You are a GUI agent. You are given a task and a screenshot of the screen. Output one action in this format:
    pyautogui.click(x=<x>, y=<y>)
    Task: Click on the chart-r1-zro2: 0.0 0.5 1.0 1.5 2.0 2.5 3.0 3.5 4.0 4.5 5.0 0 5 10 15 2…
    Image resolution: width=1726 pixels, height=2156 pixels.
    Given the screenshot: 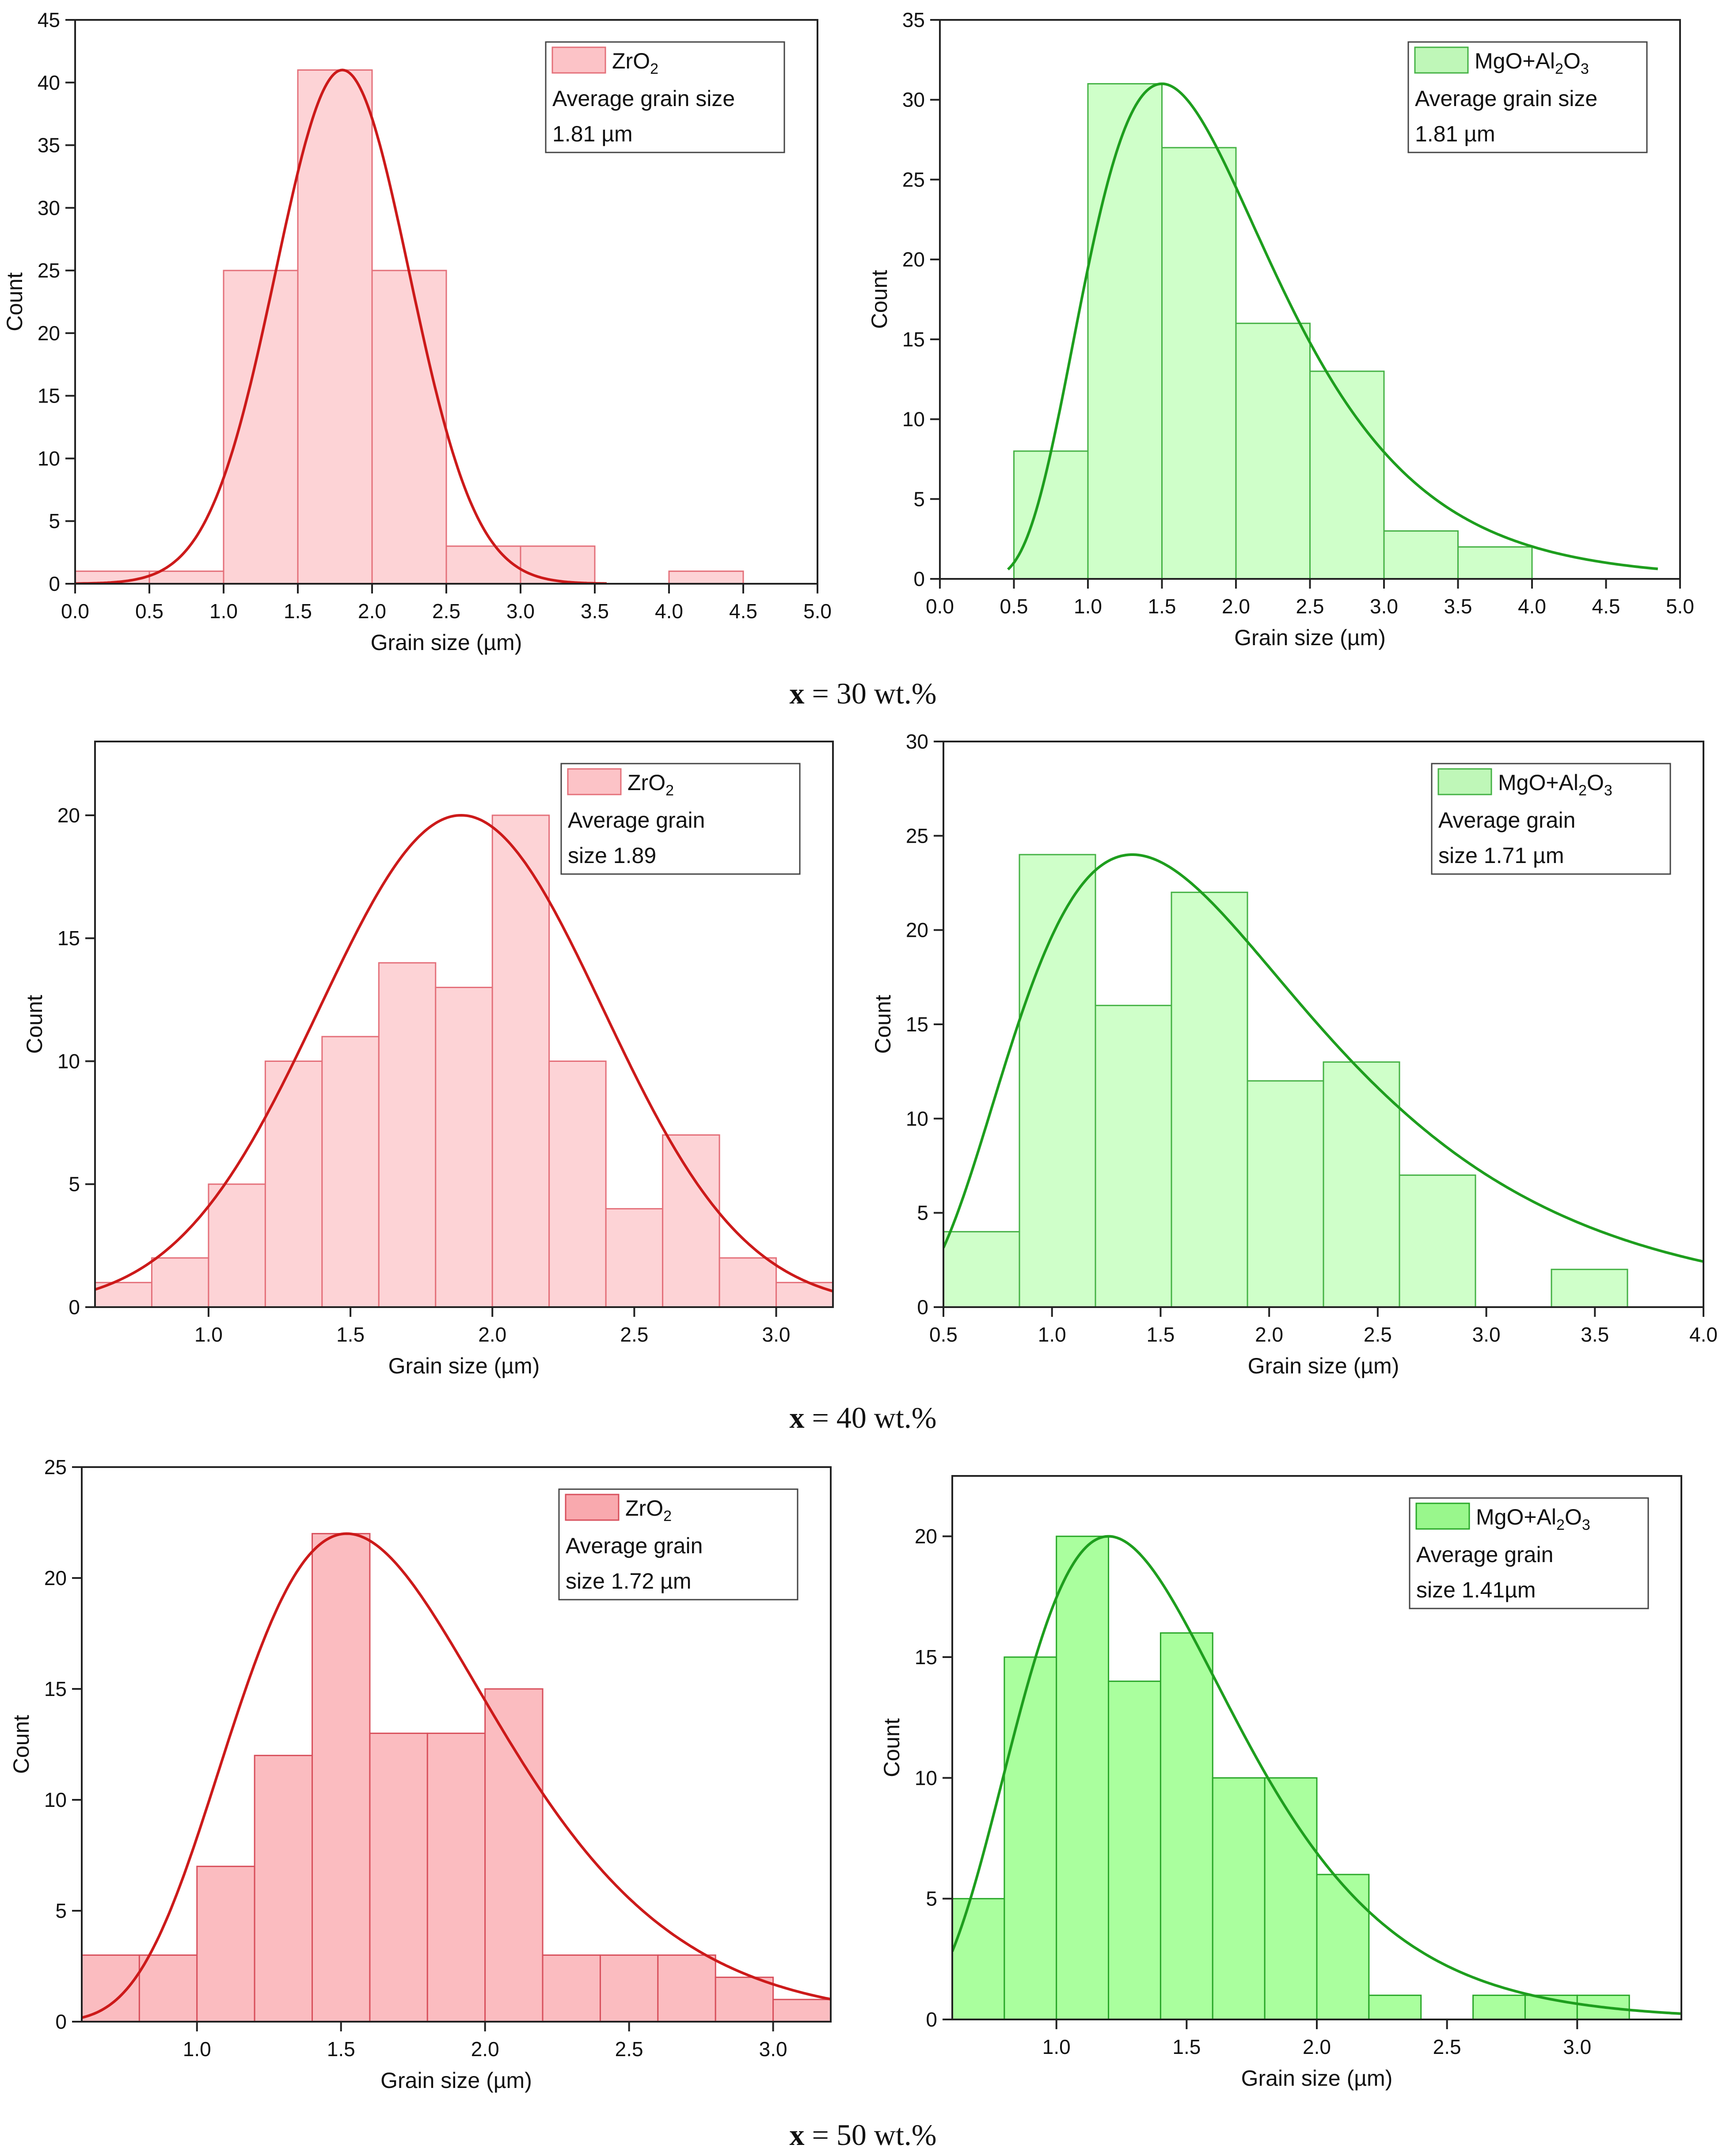 What is the action you would take?
    pyautogui.click(x=417, y=331)
    